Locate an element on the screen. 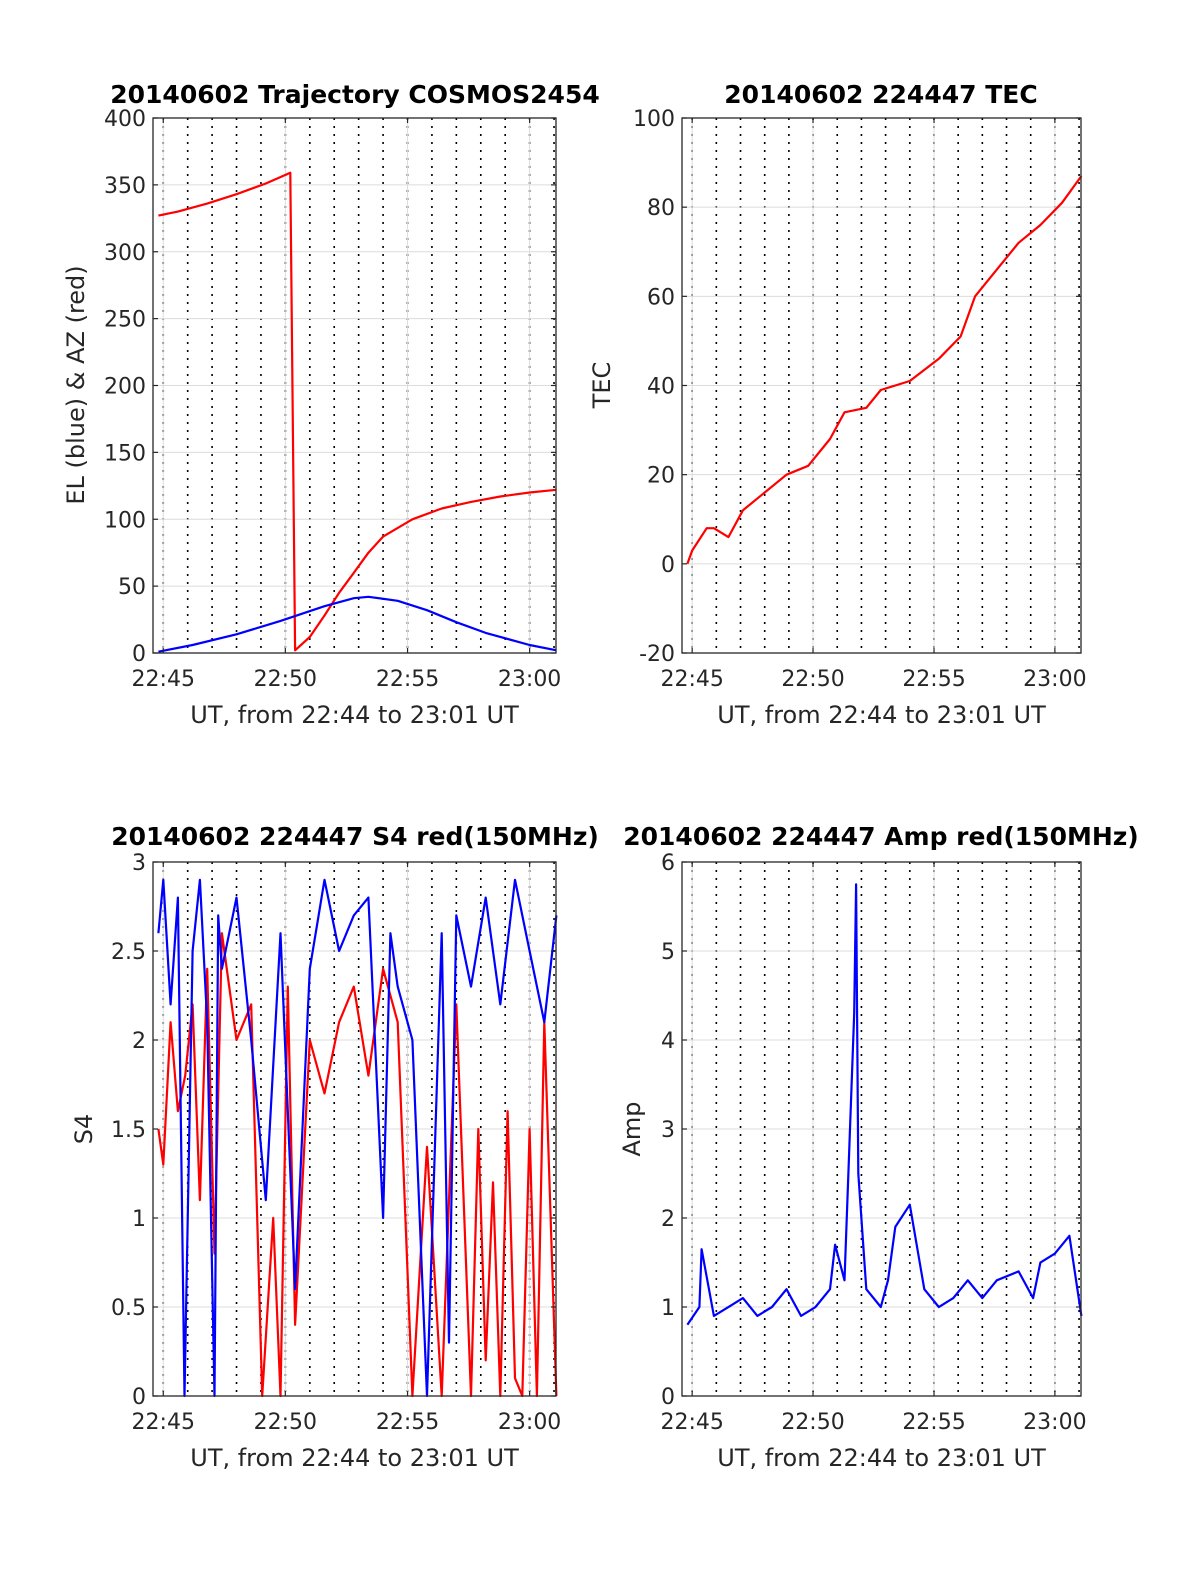 The image size is (1200, 1575). y-axis-label: EL (blue) & AZ (red) is located at coordinates (76, 384).